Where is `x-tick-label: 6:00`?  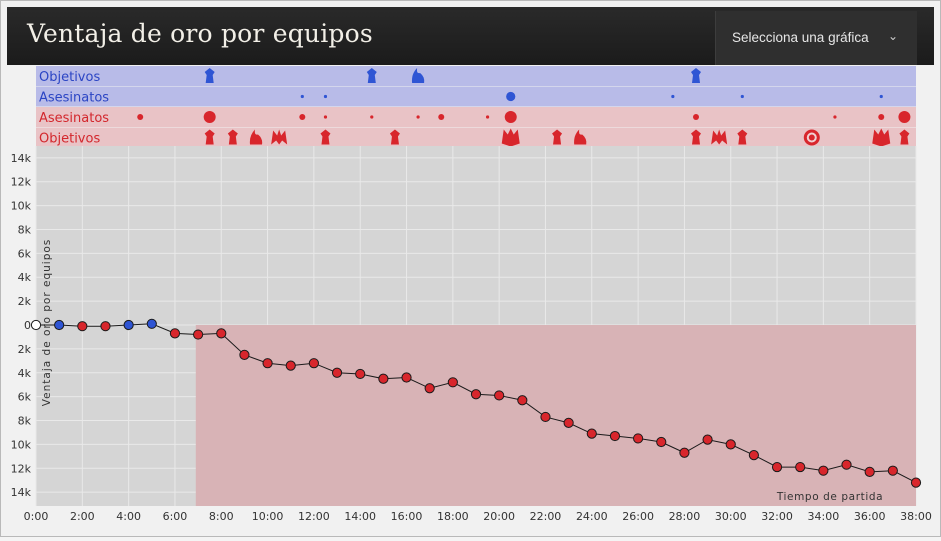
x-tick-label: 6:00 is located at coordinates (175, 516).